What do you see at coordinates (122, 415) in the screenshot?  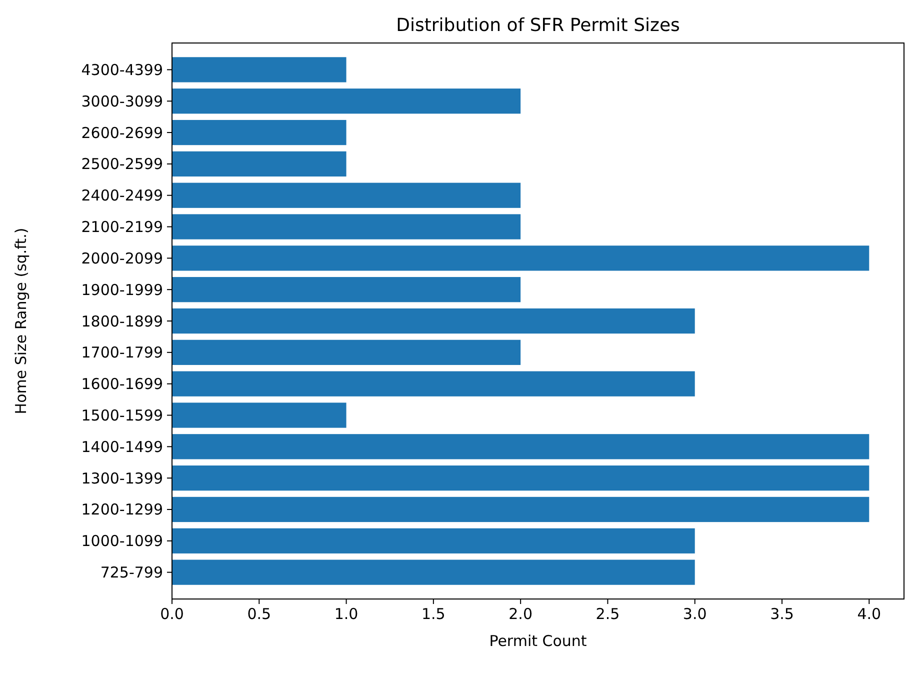 I see `y-tick-label: 1500-1599` at bounding box center [122, 415].